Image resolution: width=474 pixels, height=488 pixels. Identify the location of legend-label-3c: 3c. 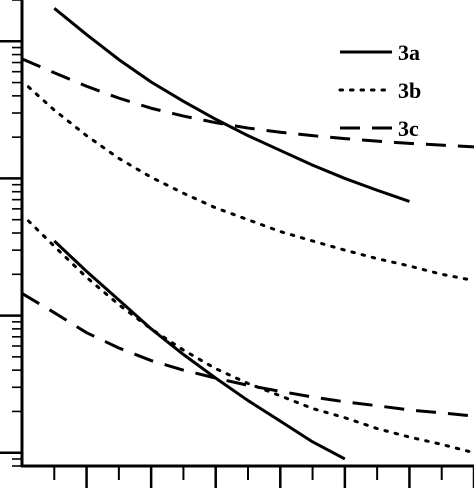
(408, 128).